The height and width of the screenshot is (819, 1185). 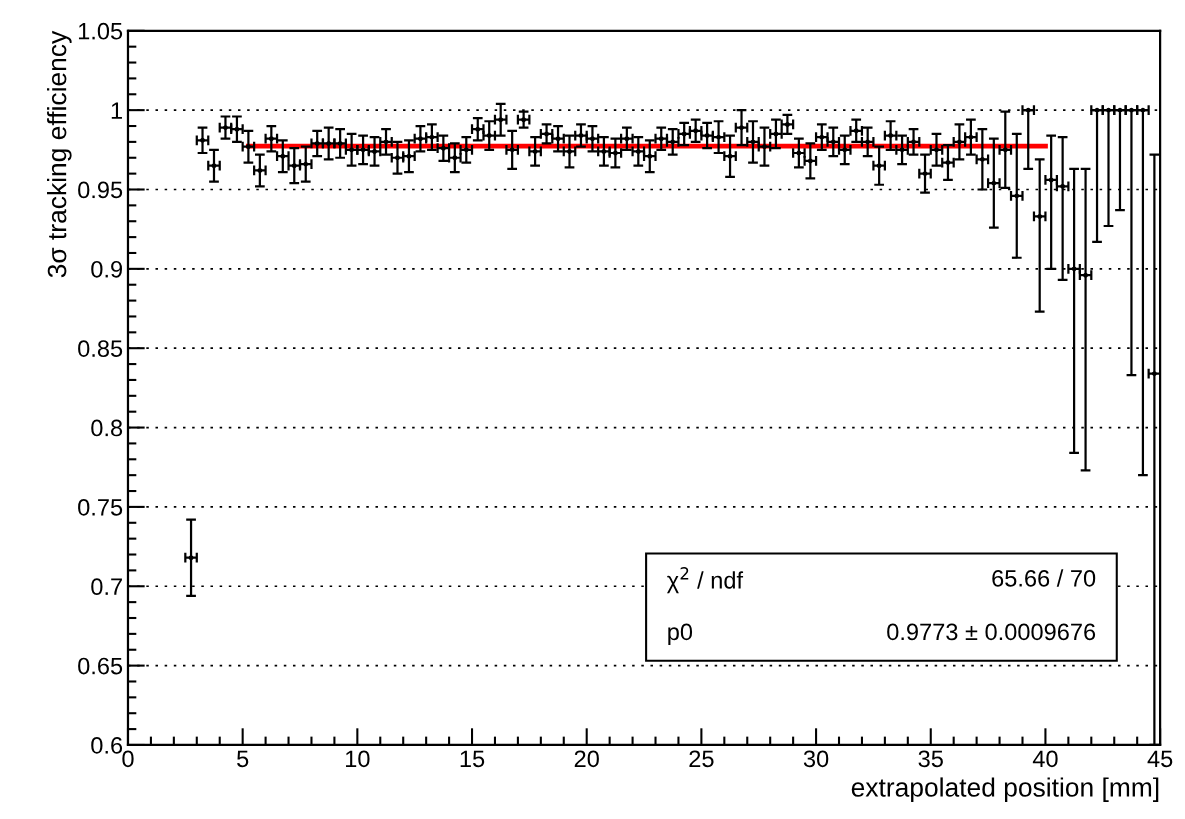 What do you see at coordinates (930, 759) in the screenshot?
I see `x-tick-label: 35` at bounding box center [930, 759].